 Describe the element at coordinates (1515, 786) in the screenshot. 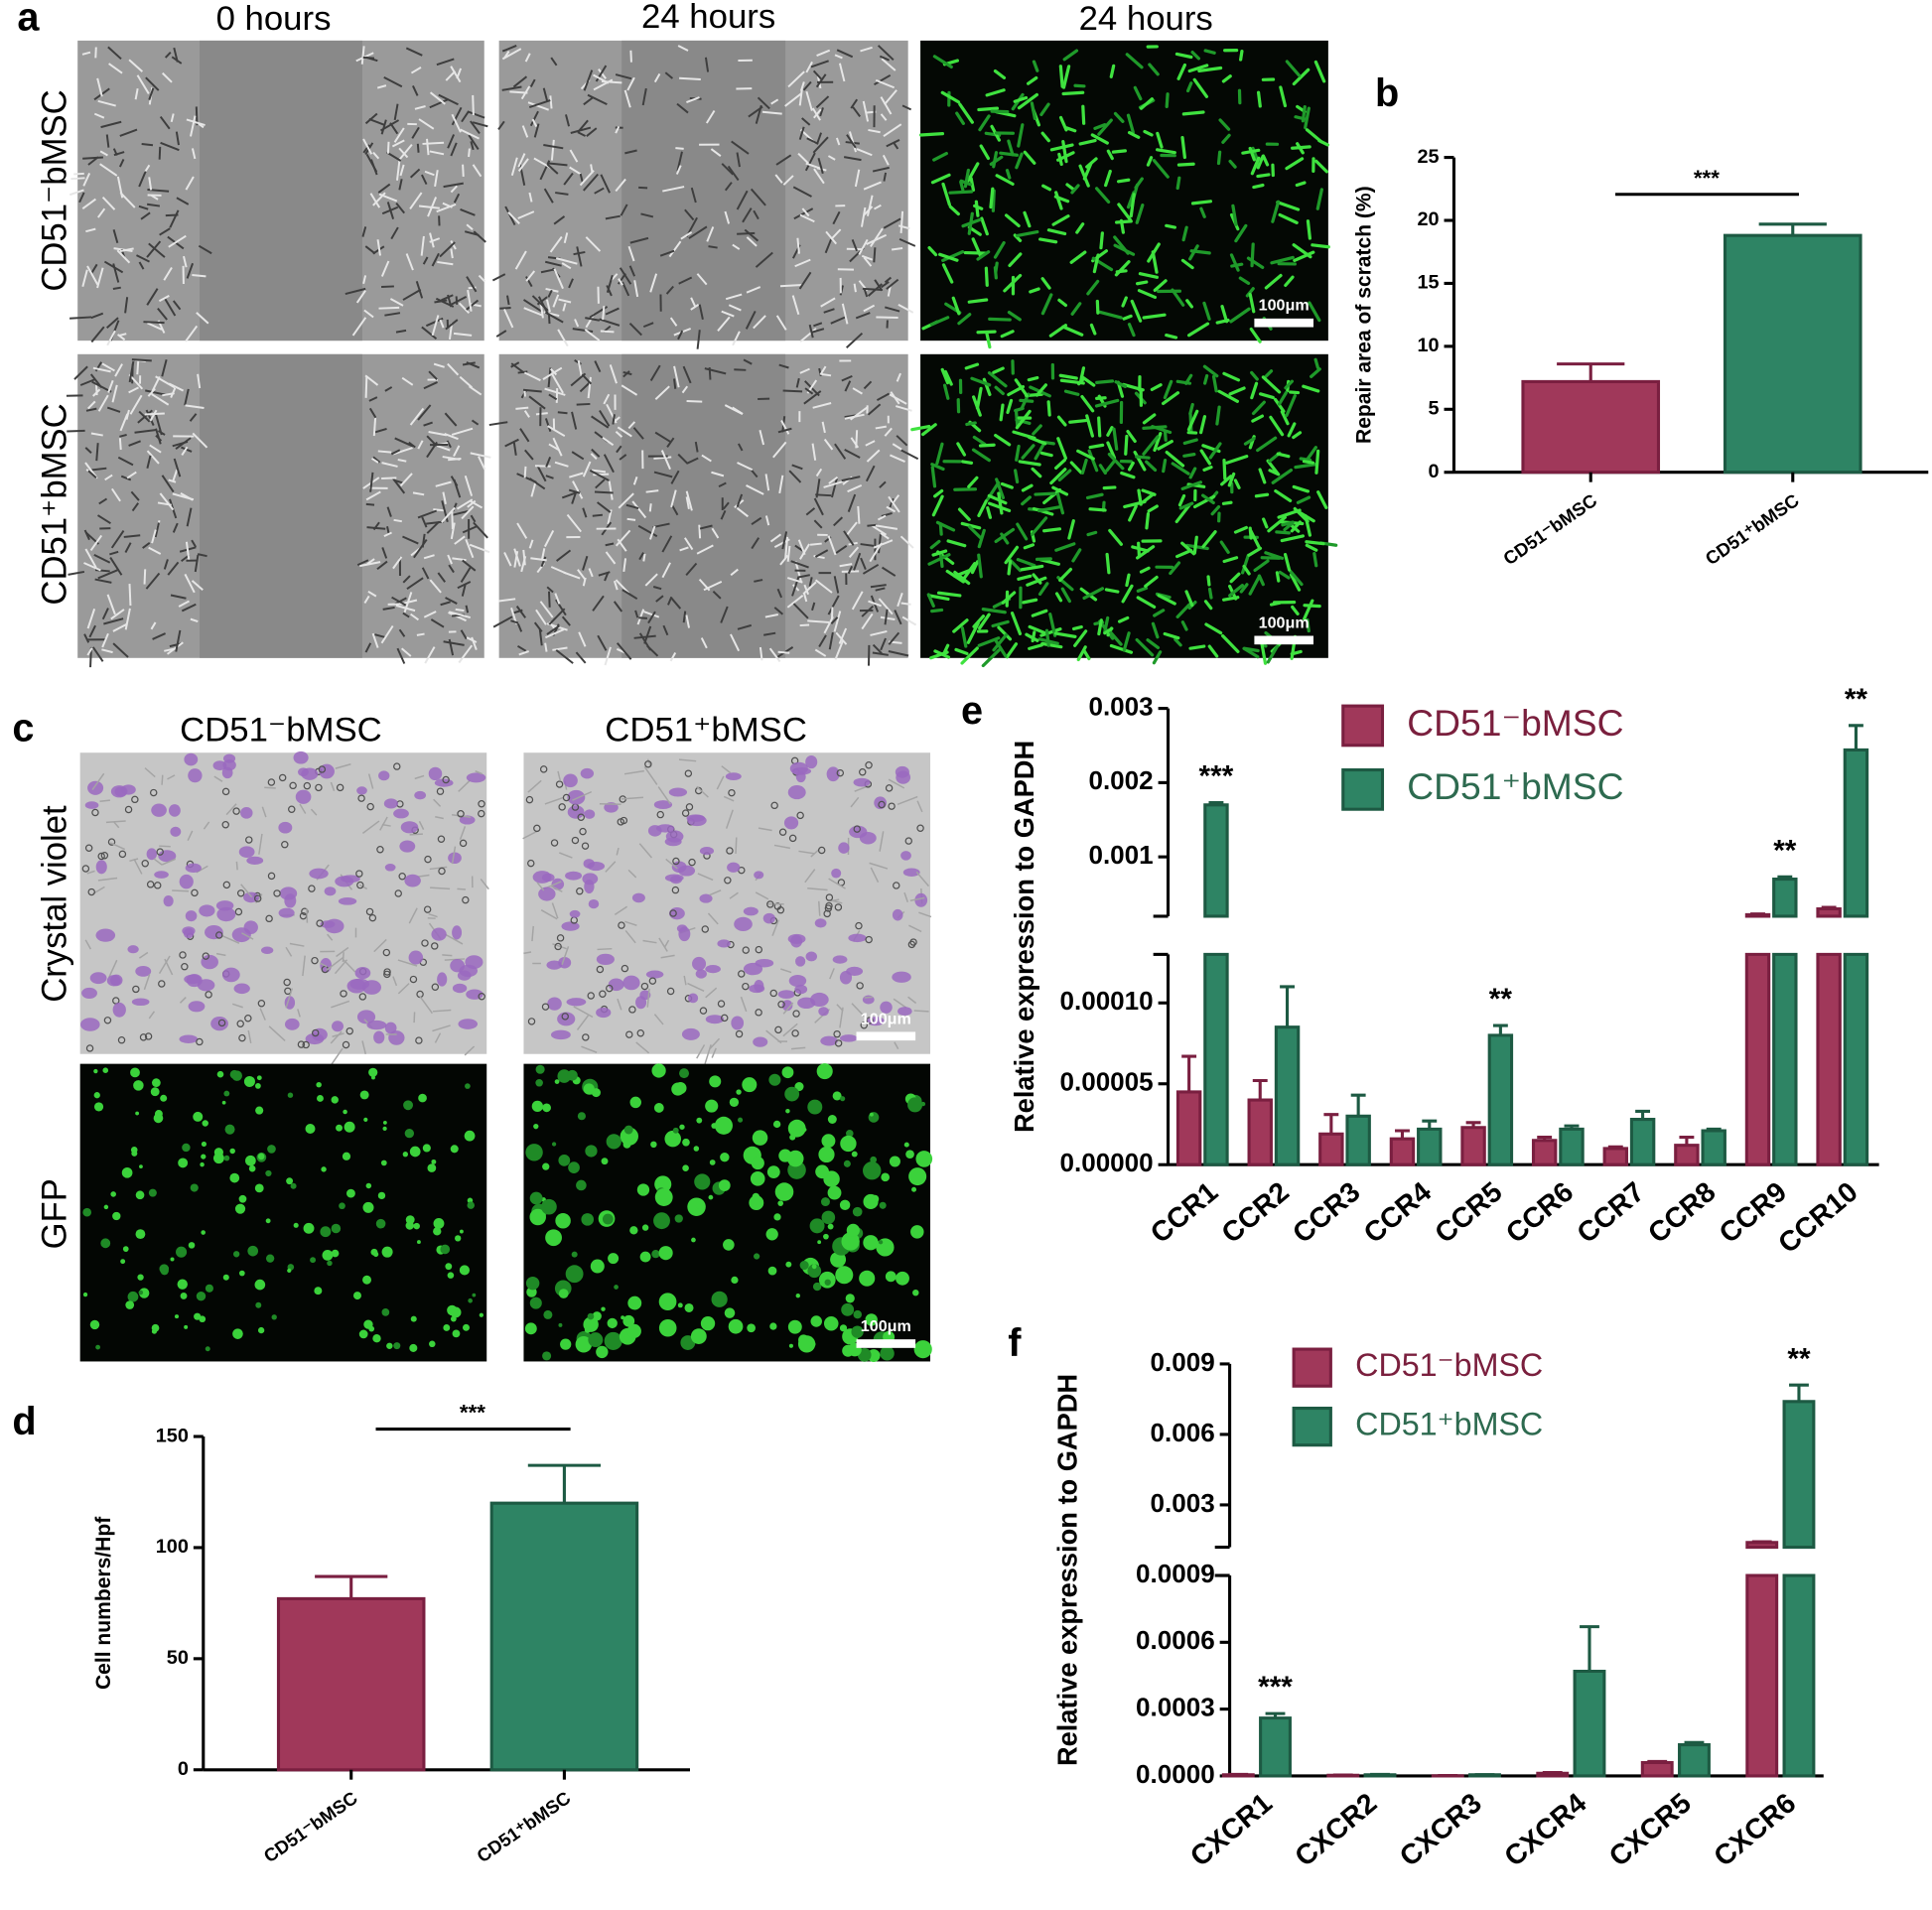

I see `legend-label: CD51⁺bMSC` at that location.